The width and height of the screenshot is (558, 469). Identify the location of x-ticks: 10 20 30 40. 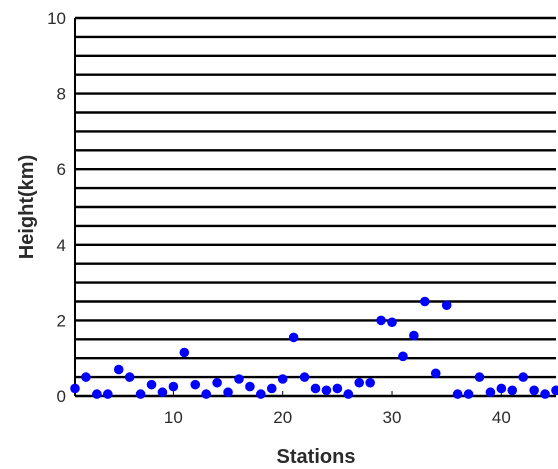
(337, 409).